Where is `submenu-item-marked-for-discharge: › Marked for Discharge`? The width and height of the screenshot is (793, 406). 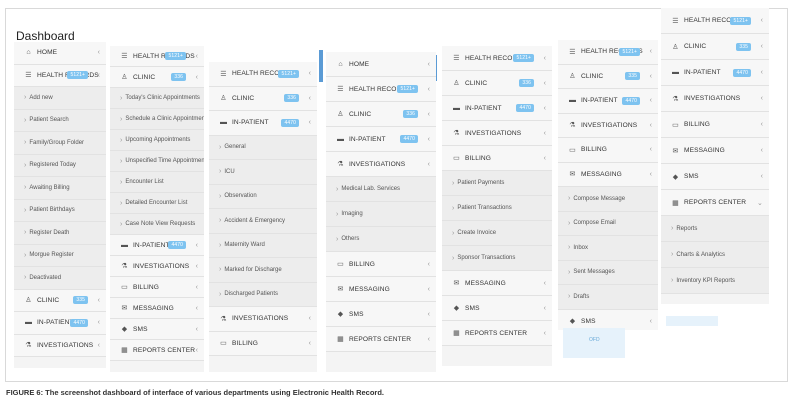 submenu-item-marked-for-discharge: › Marked for Discharge is located at coordinates (263, 270).